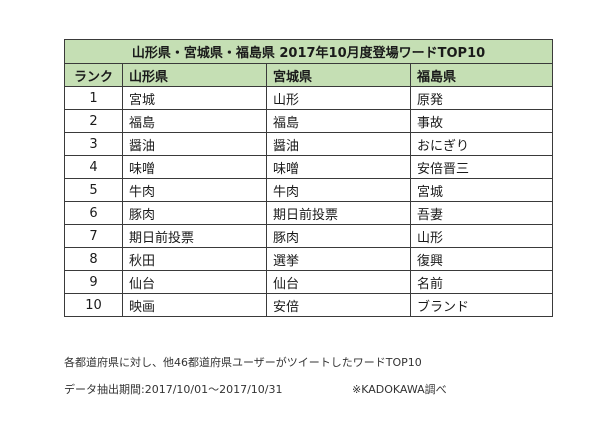 Image resolution: width=615 pixels, height=430 pixels. I want to click on note-period: データ抽出期間:2017/10/01～2017/10/31, so click(173, 389).